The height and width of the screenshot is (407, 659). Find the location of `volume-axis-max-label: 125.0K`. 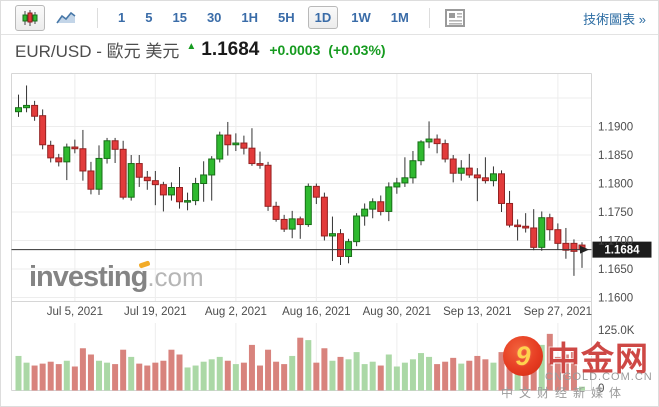

volume-axis-max-label: 125.0K is located at coordinates (616, 331).